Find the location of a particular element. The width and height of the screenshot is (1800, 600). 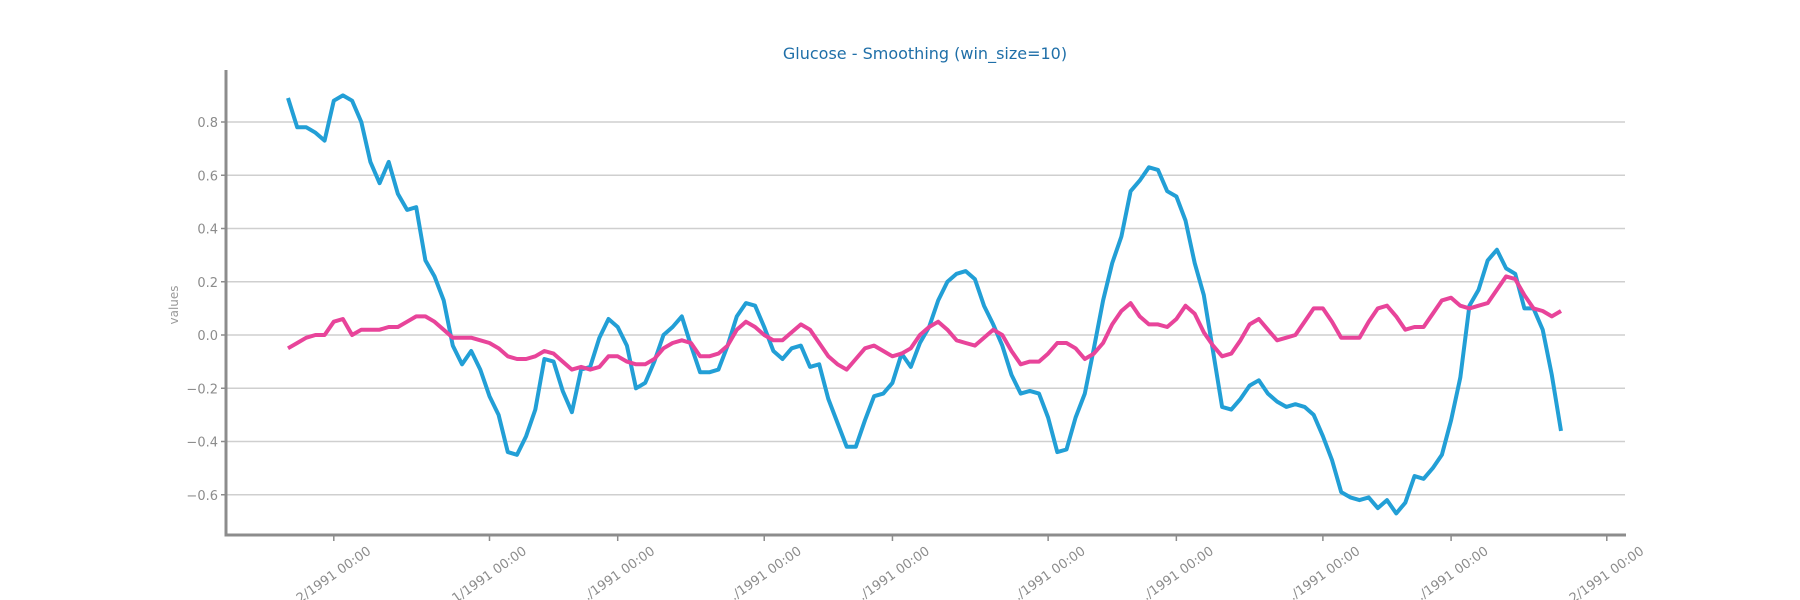

y-tick-label: 0.0 is located at coordinates (207, 336).